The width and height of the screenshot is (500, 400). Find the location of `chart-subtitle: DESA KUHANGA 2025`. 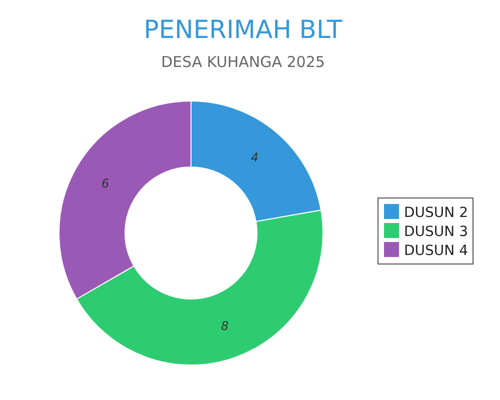

chart-subtitle: DESA KUHANGA 2025 is located at coordinates (243, 62).